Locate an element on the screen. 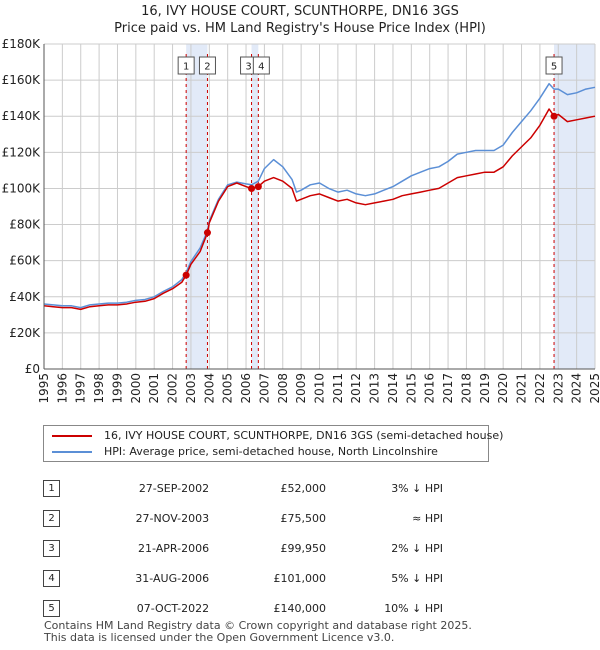 The image size is (600, 650). sale-date: 21-APR-2006 is located at coordinates (174, 548).